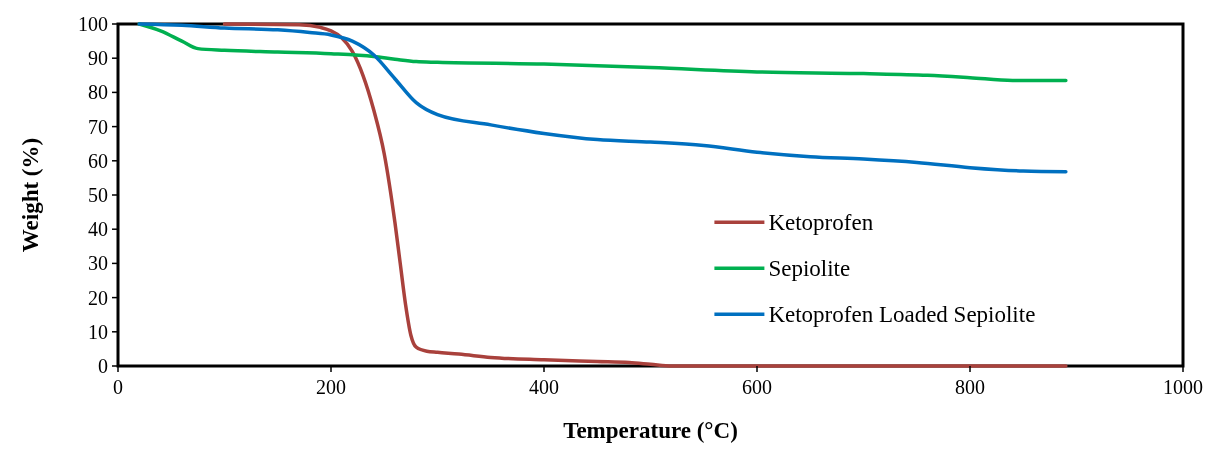 The height and width of the screenshot is (458, 1216). What do you see at coordinates (902, 315) in the screenshot?
I see `legend-label: Ketoprofen Loaded Sepiolite` at bounding box center [902, 315].